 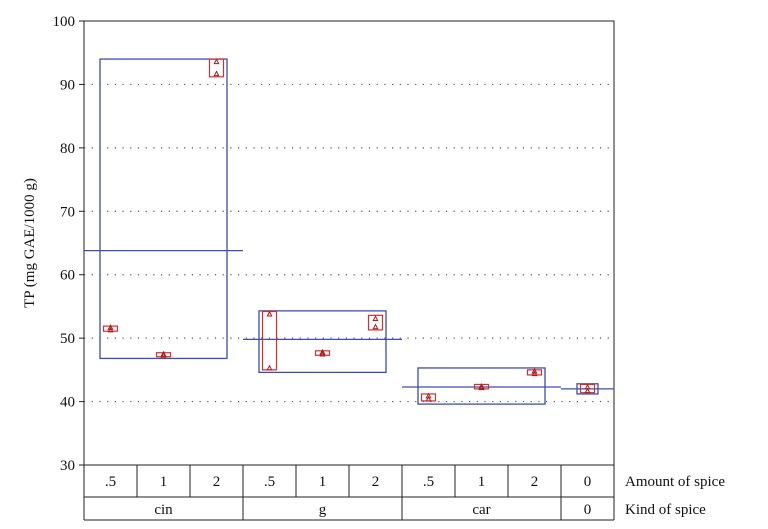 I want to click on amount-factor-name: Amount of spice, so click(x=675, y=482).